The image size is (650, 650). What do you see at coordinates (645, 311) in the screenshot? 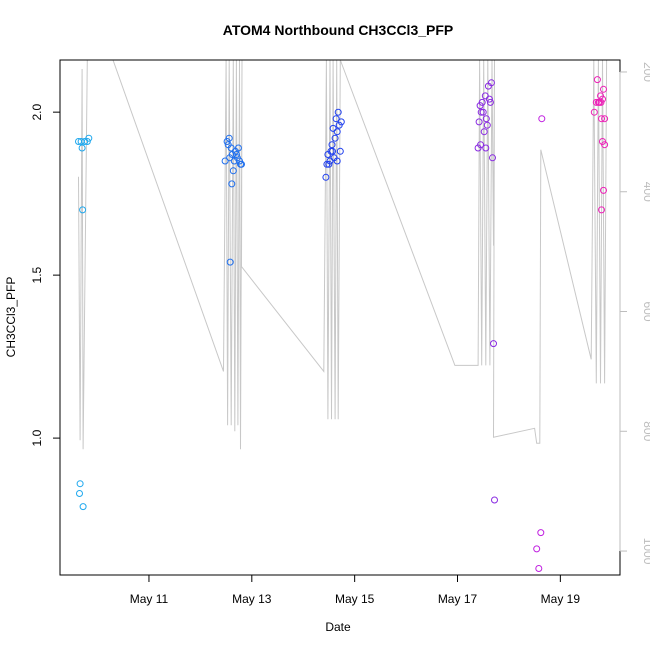
I see `right-tick-label: 600` at bounding box center [645, 311].